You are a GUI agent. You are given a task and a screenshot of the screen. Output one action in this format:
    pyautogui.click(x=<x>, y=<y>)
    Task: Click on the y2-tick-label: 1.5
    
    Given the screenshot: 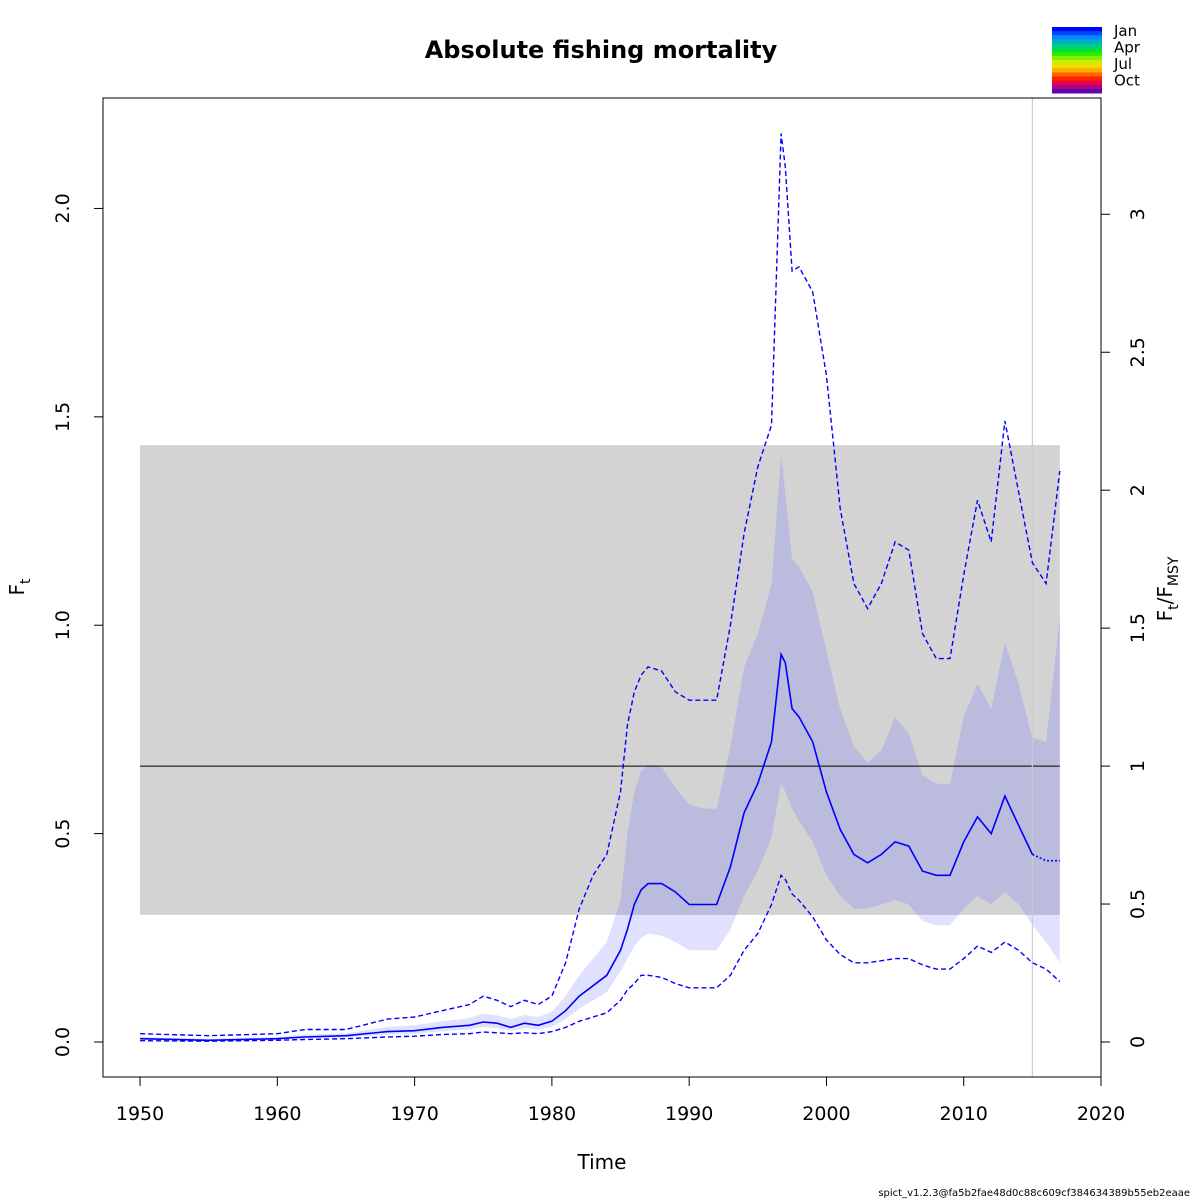 What is the action you would take?
    pyautogui.click(x=1138, y=628)
    